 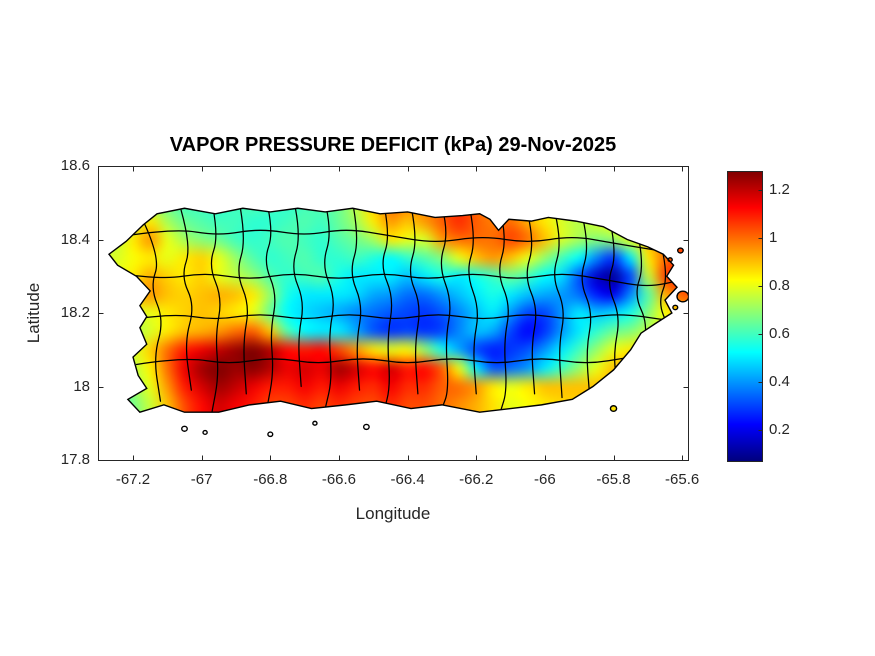 What do you see at coordinates (393, 145) in the screenshot?
I see `chart-title: VAPOR PRESSURE DEFICIT (kPa) 29-Nov-2025` at bounding box center [393, 145].